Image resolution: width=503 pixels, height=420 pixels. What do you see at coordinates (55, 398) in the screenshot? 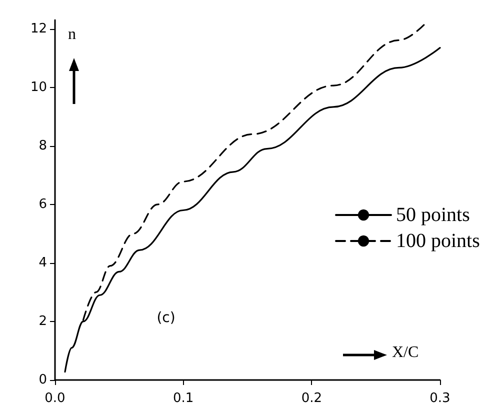
I see `x-tick-label: 0.0` at bounding box center [55, 398].